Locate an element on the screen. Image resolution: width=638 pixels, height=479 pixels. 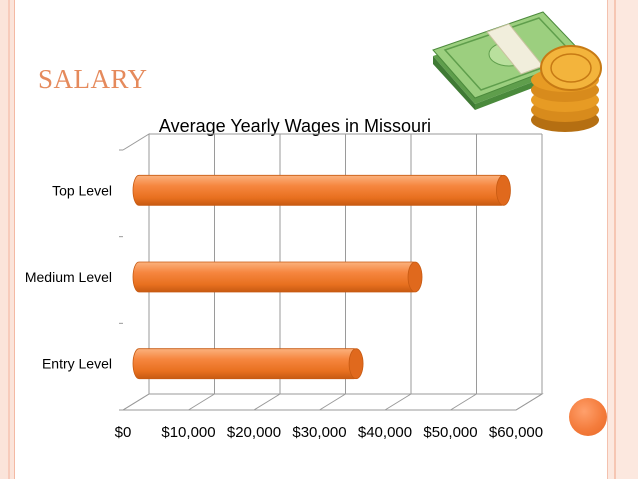
y-tick-label: Top Level is located at coordinates (82, 190).